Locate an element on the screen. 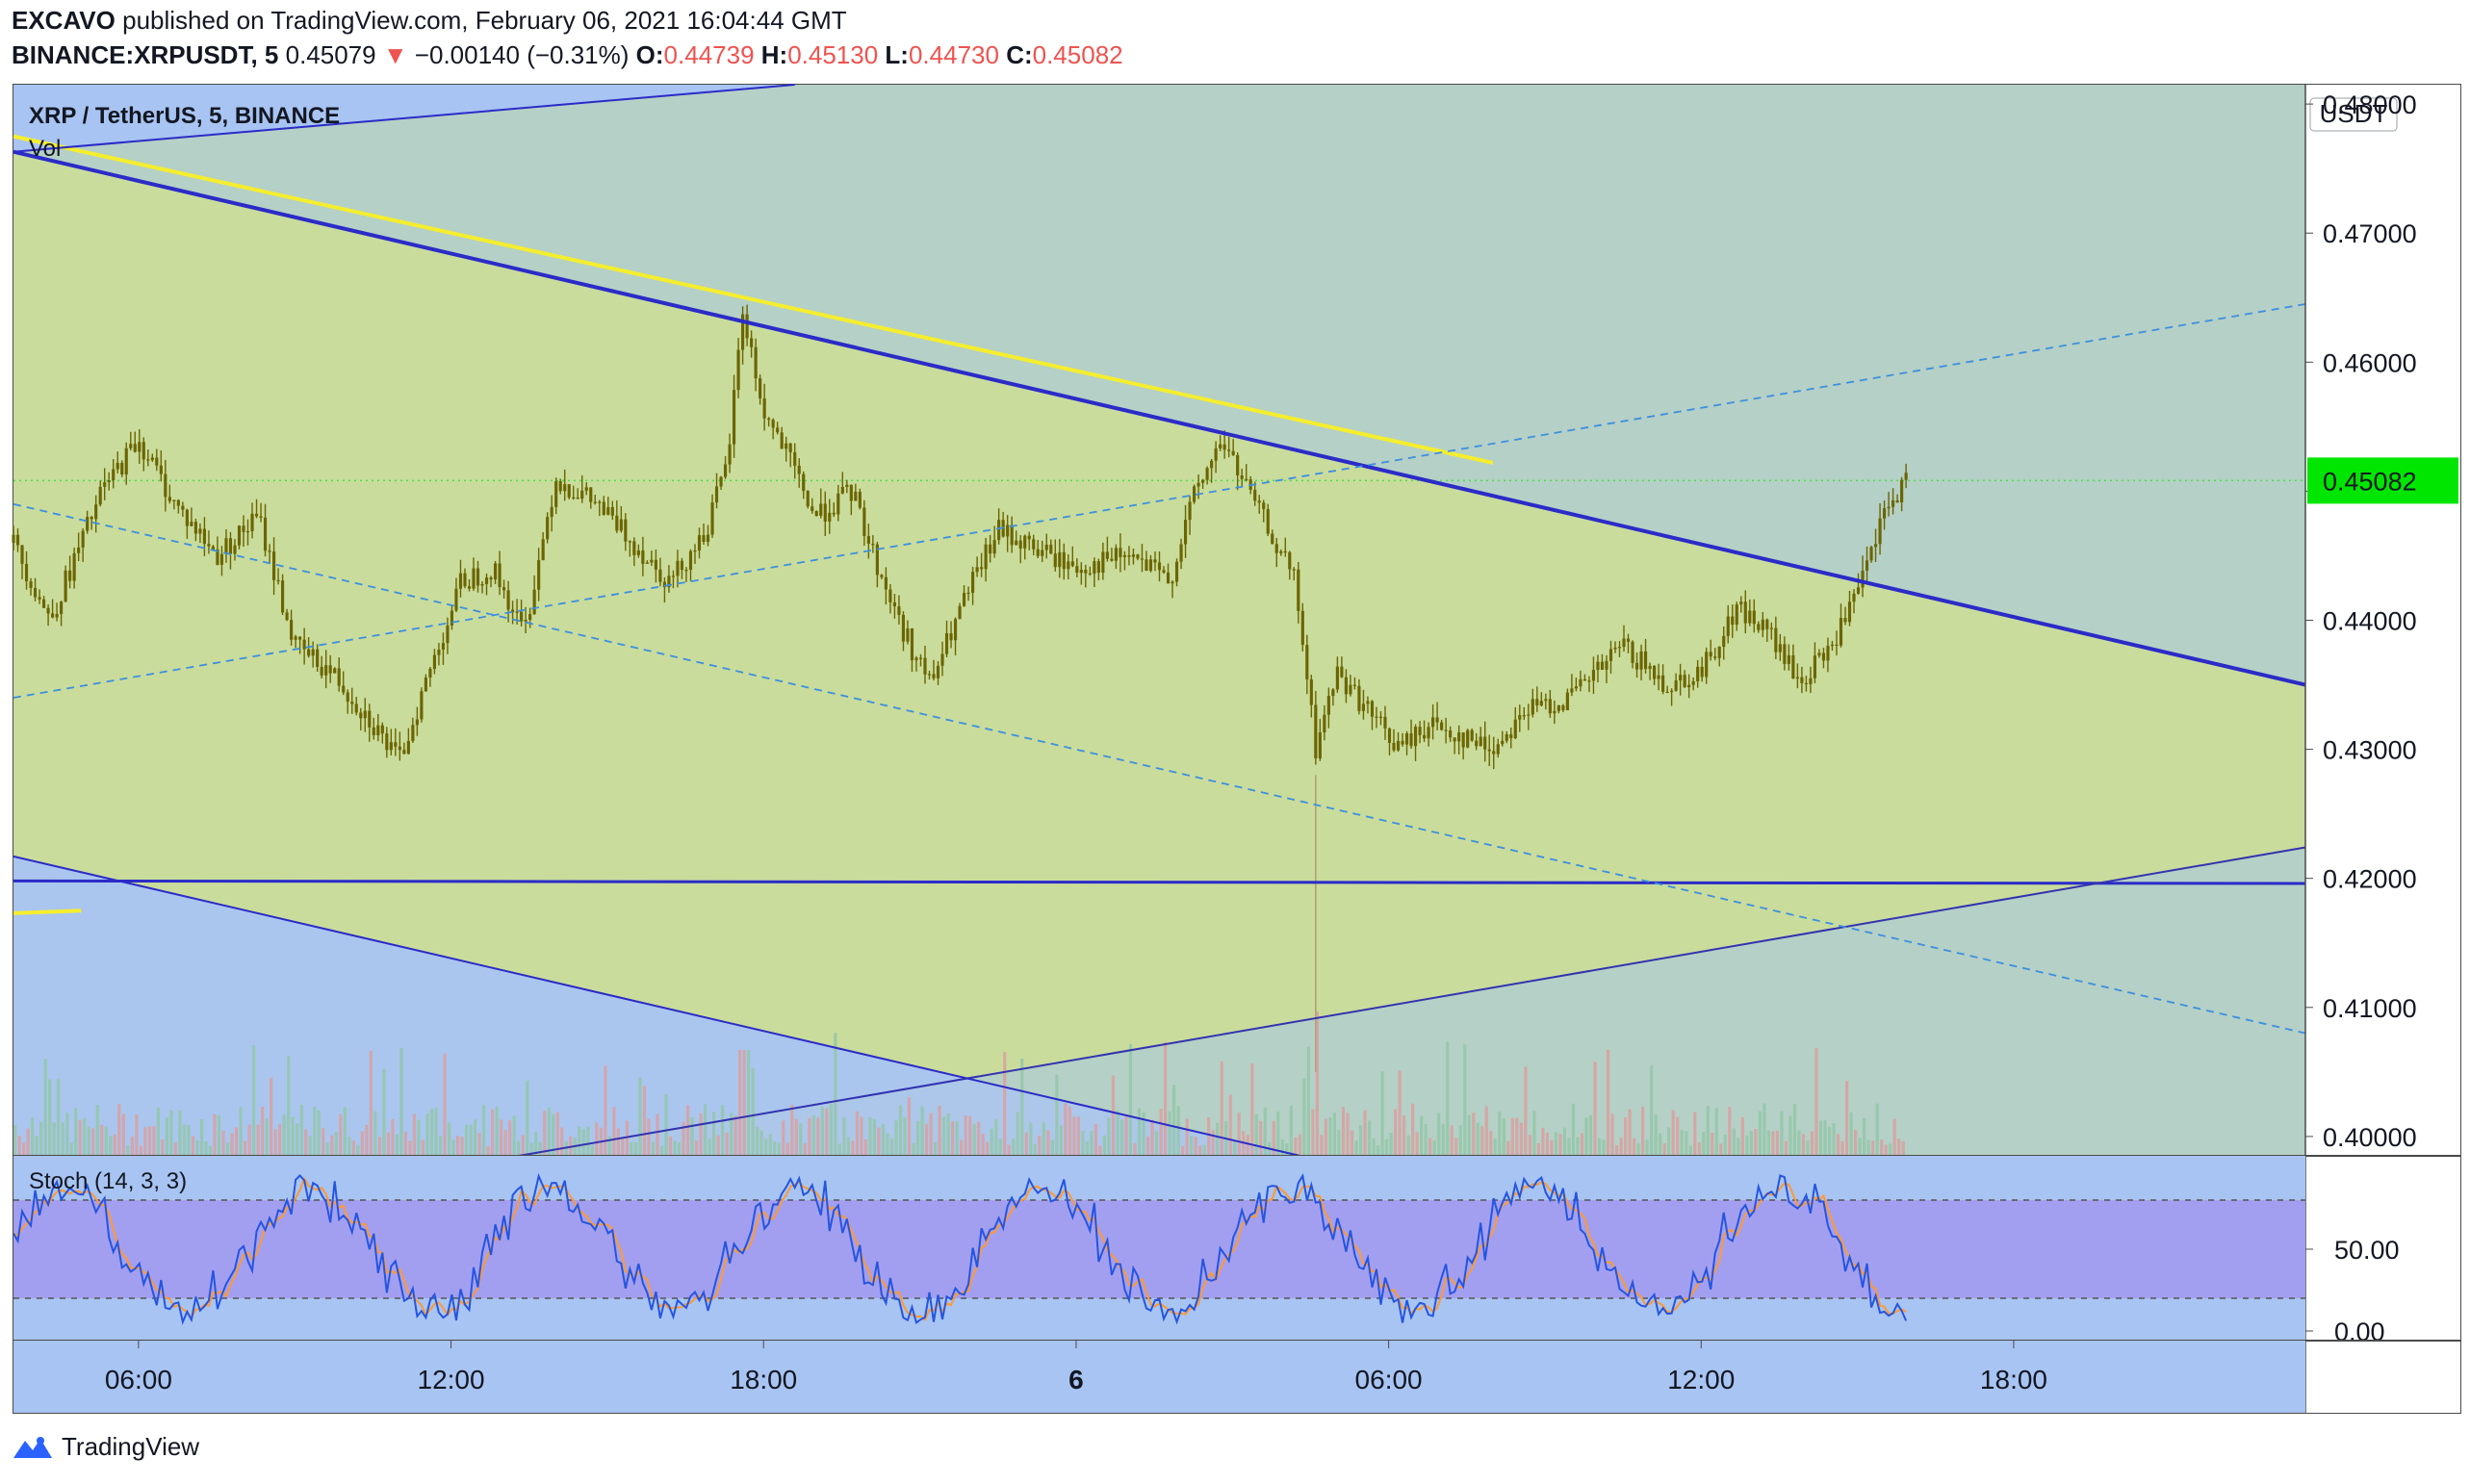 This screenshot has width=2470, height=1484. stoch-legend: Stoch (14, 3, 3) is located at coordinates (108, 1181).